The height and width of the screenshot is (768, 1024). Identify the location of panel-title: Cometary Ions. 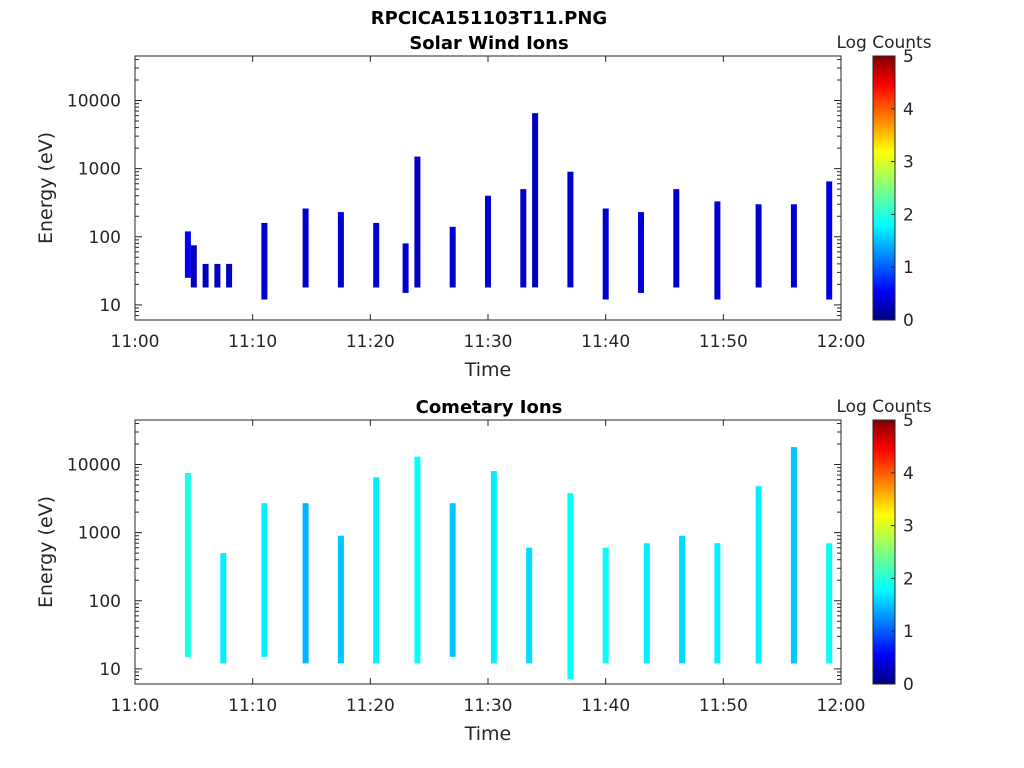
(489, 407).